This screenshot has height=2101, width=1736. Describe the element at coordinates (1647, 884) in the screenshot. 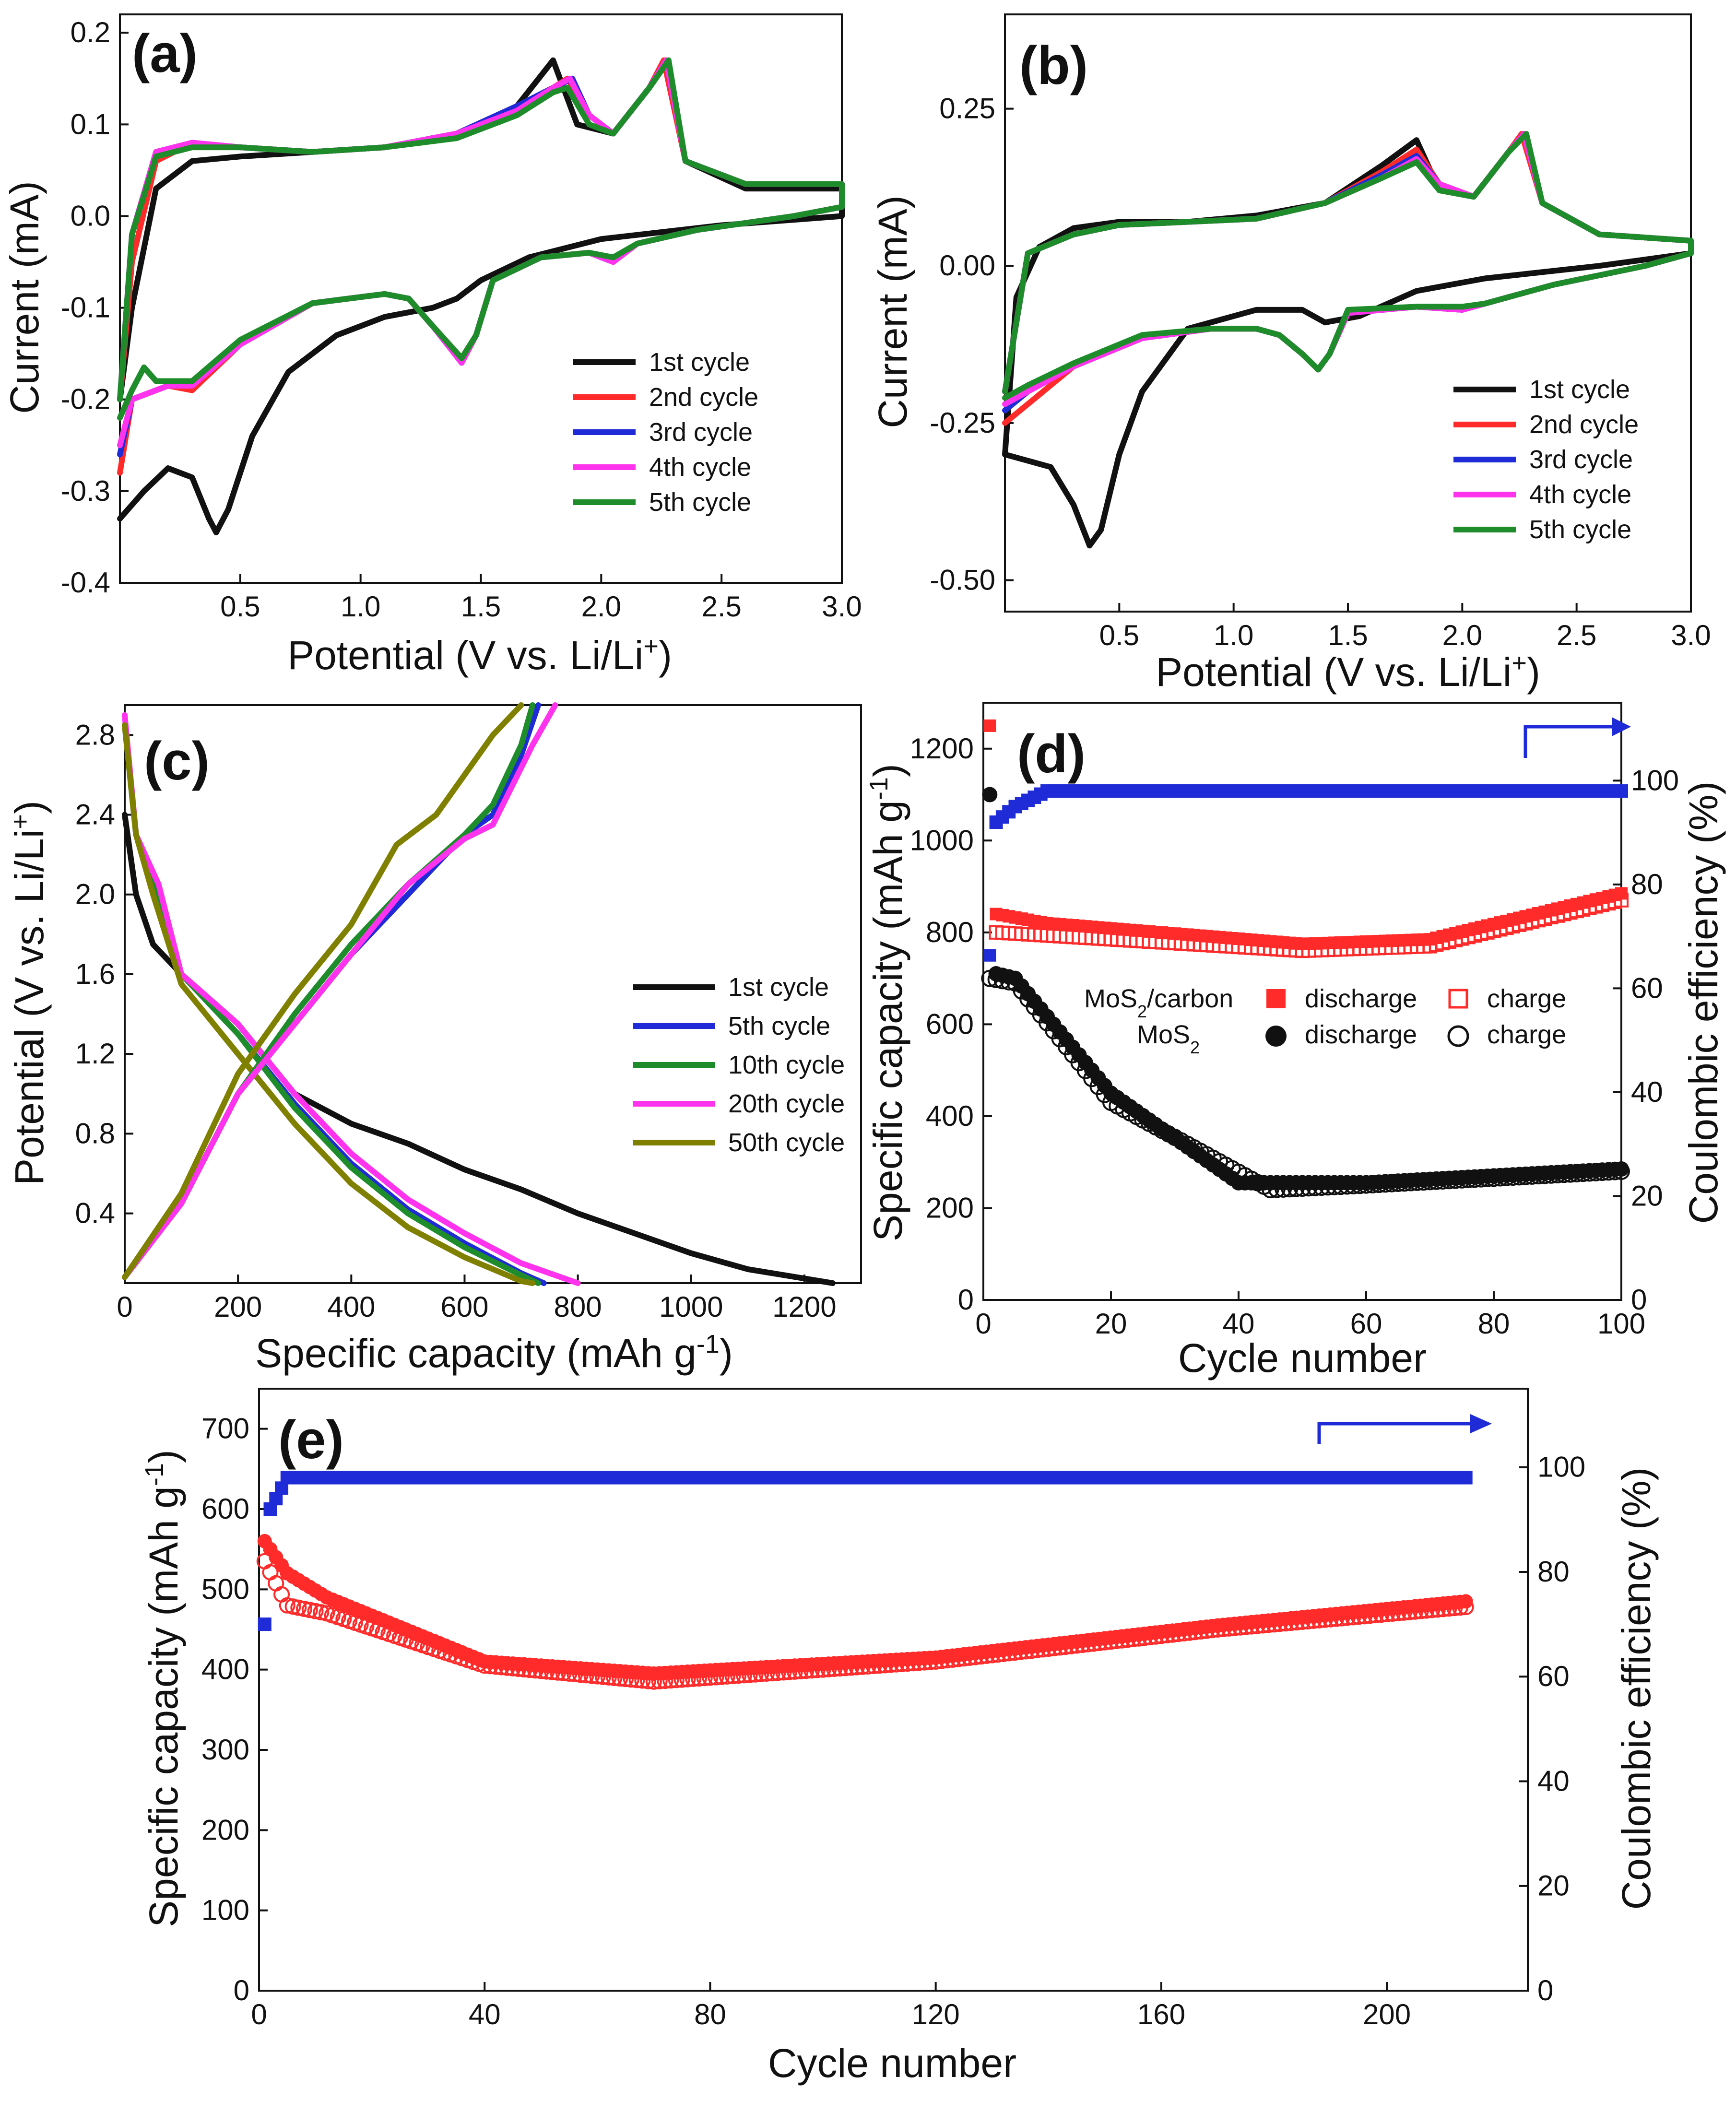

I see `panel-d-y2tick-label: 80` at that location.